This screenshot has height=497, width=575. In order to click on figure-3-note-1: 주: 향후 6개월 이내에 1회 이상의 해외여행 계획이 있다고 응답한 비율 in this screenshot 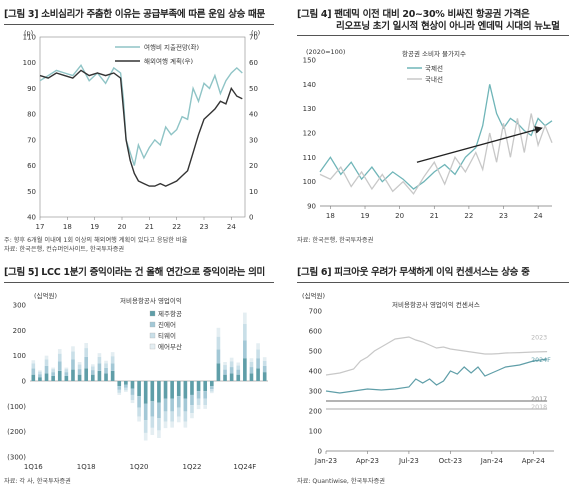, I will do `click(96, 240)`.